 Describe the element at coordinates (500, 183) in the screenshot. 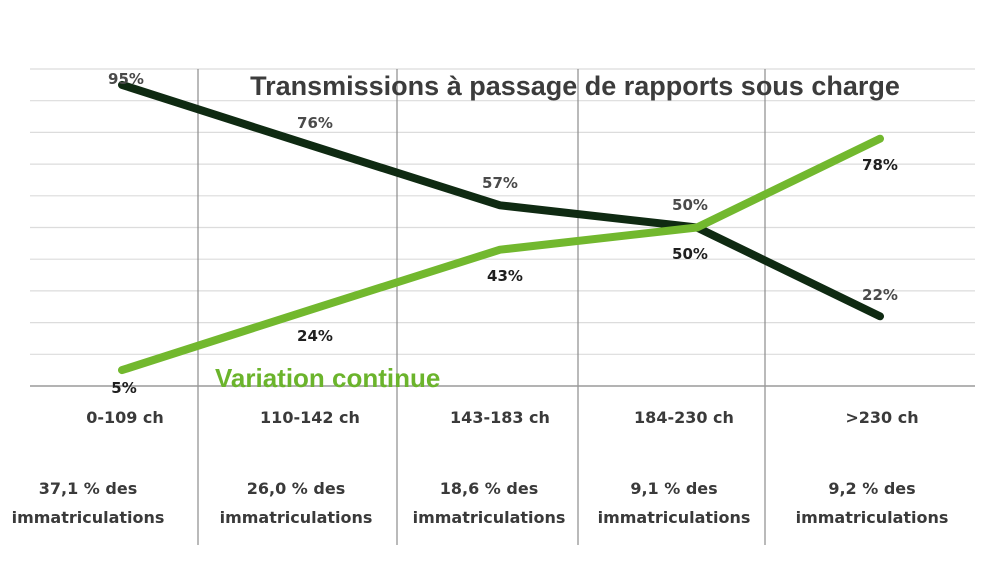

I see `data-label-sous-charge: 57%` at that location.